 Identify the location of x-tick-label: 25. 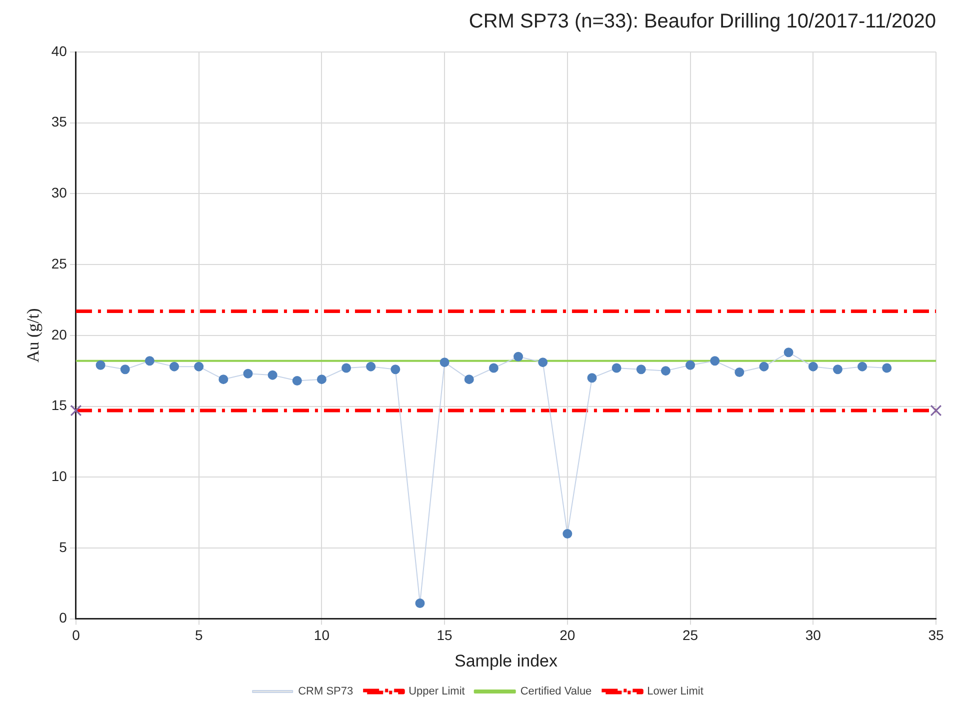
(690, 635).